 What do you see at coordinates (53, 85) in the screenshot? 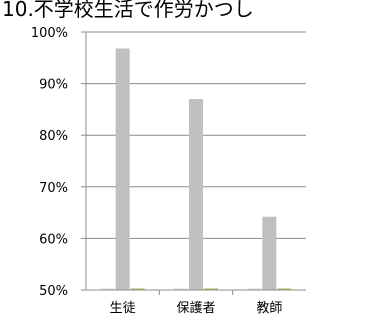
I see `y-tick-label-90: 90%` at bounding box center [53, 85].